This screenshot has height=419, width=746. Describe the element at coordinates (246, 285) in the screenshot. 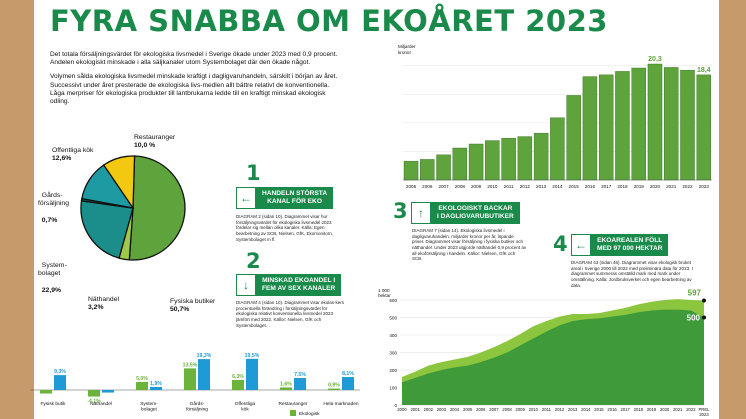

I see `arrow-down-icon: ↓` at that location.